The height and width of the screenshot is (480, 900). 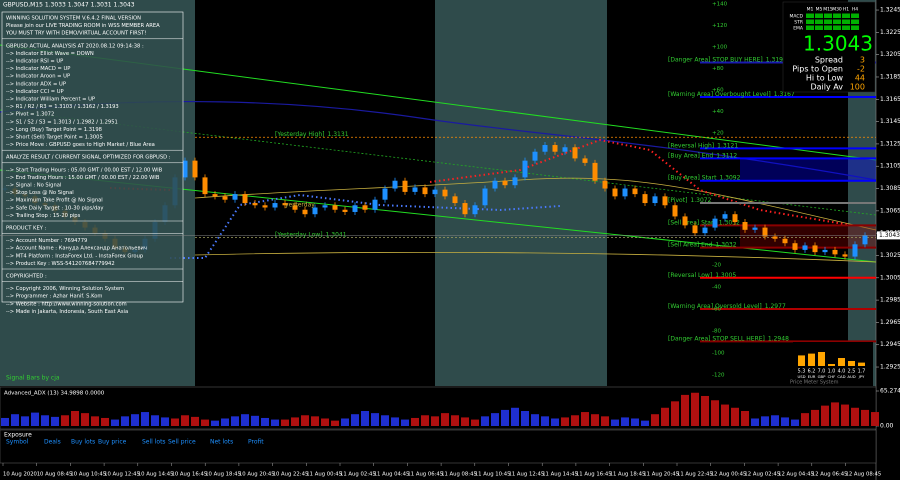 What do you see at coordinates (890, 277) in the screenshot?
I see `y-tick-label: 1.3005` at bounding box center [890, 277].